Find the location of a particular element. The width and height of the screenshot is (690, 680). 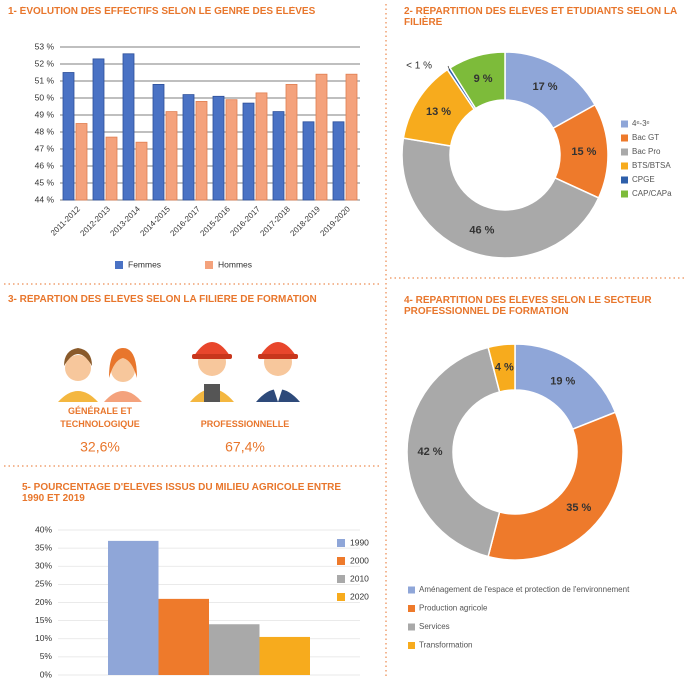

stat-value: 67,4% is located at coordinates (245, 447).